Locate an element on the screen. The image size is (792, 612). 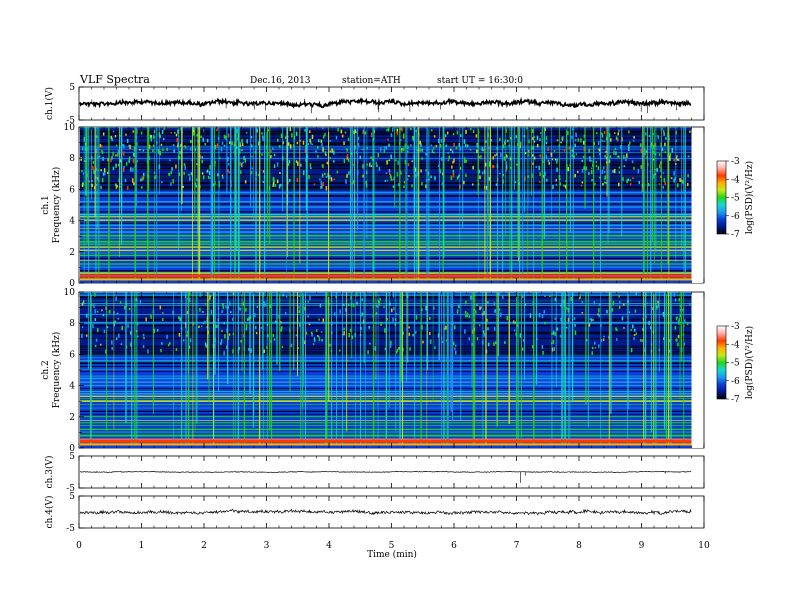
station-label: station=ATH is located at coordinates (371, 81).